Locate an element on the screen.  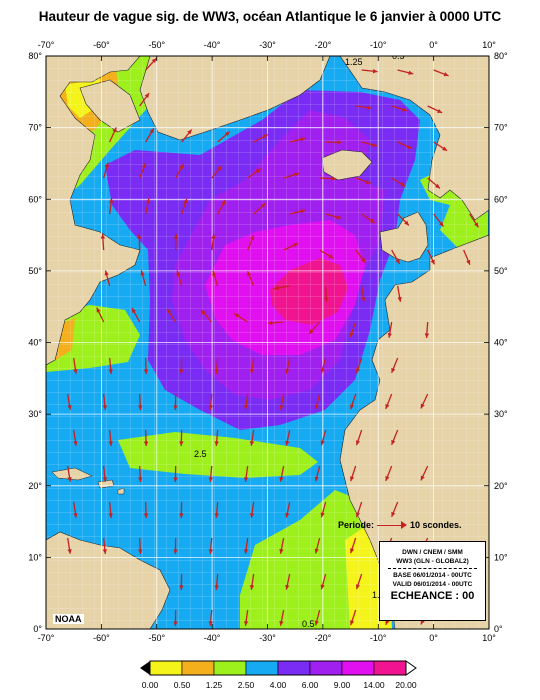
noaa-credit: NOAA is located at coordinates (68, 619).